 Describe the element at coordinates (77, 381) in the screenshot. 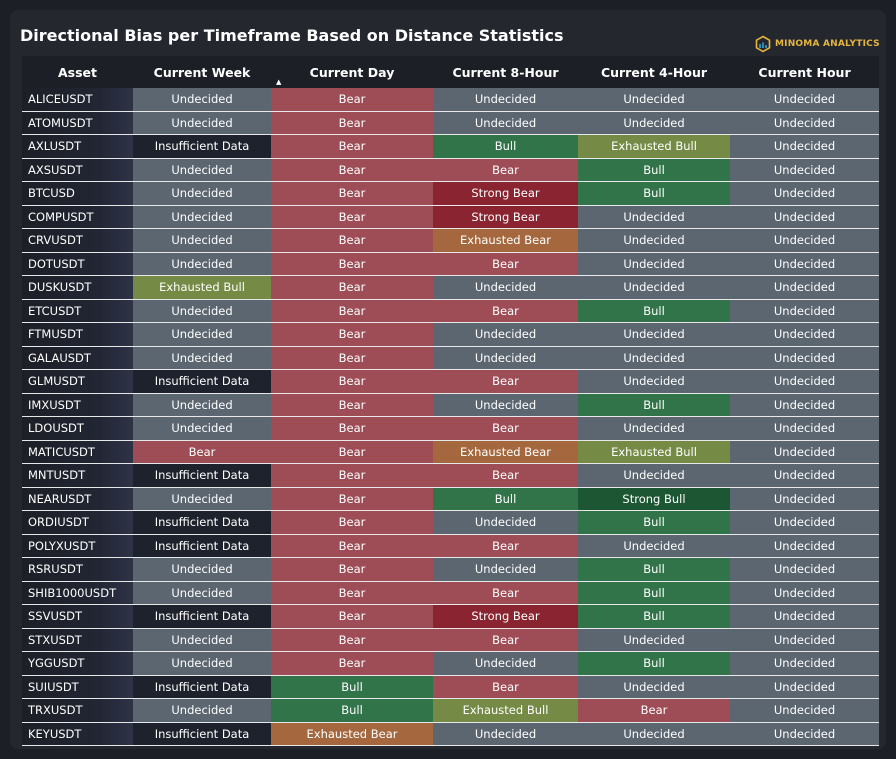

I see `asset-cell: GLMUSDT` at that location.